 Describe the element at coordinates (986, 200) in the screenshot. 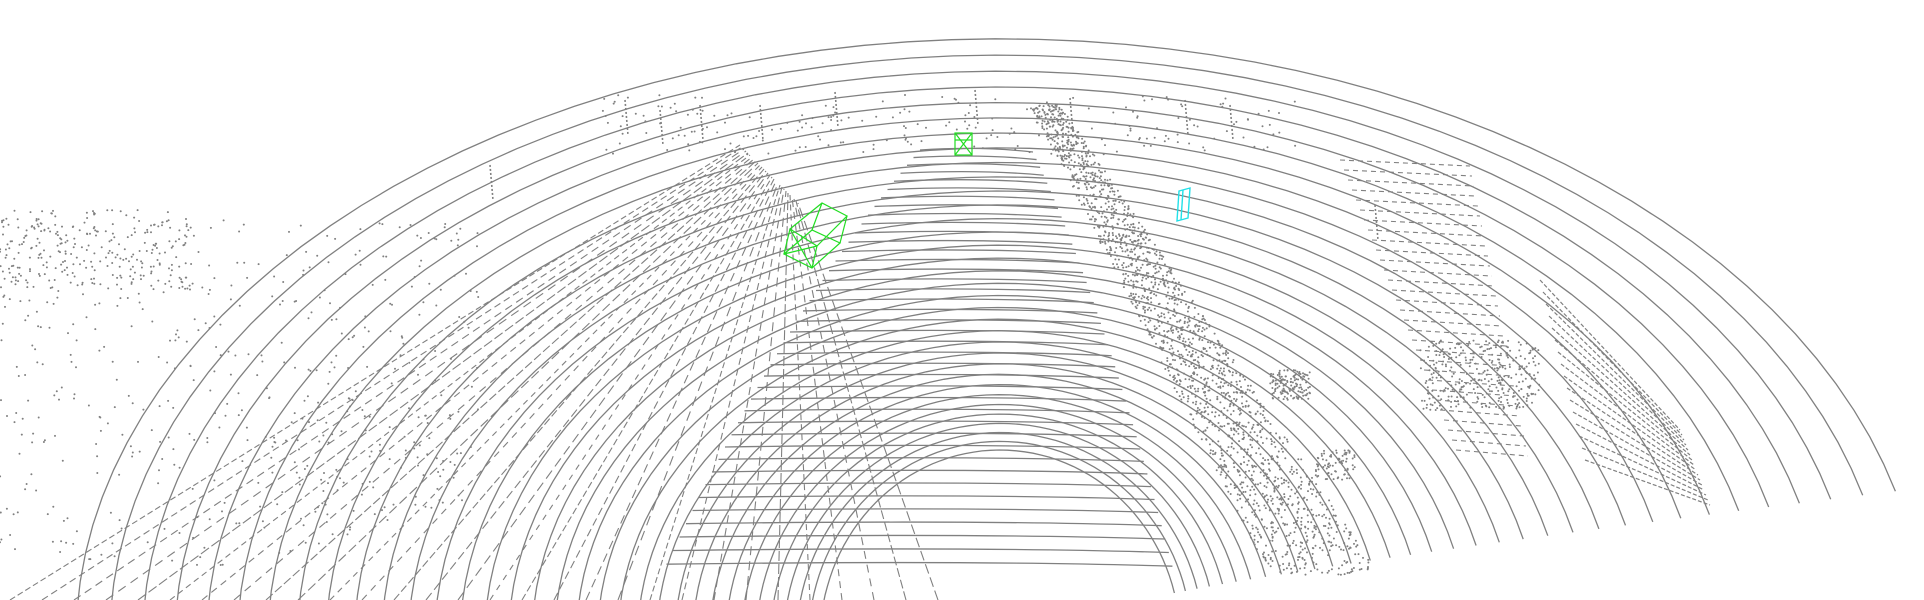

I see `bounding-boxes` at that location.